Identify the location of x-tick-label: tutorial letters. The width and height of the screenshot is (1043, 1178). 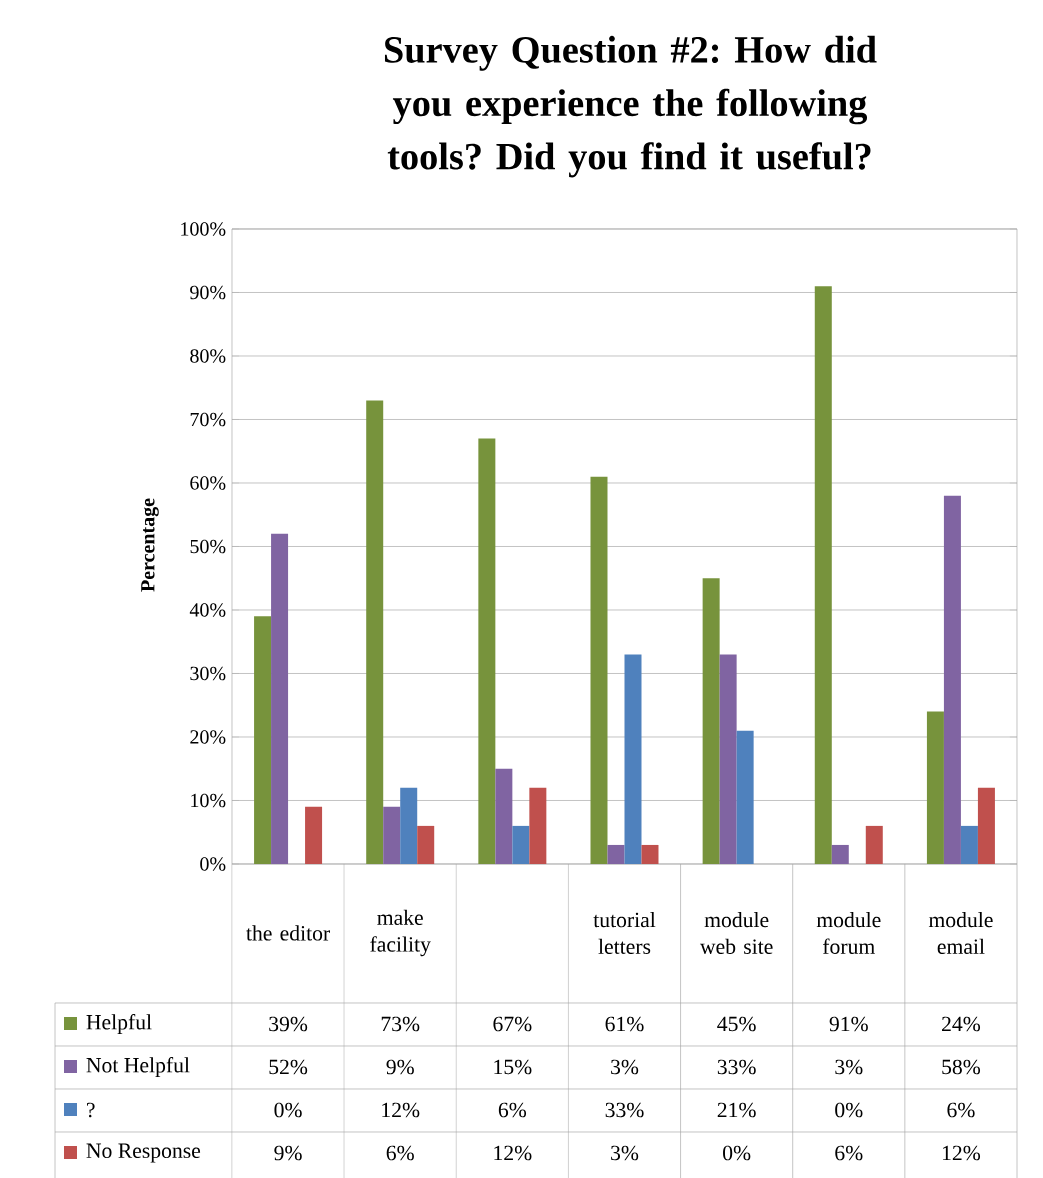
(624, 933).